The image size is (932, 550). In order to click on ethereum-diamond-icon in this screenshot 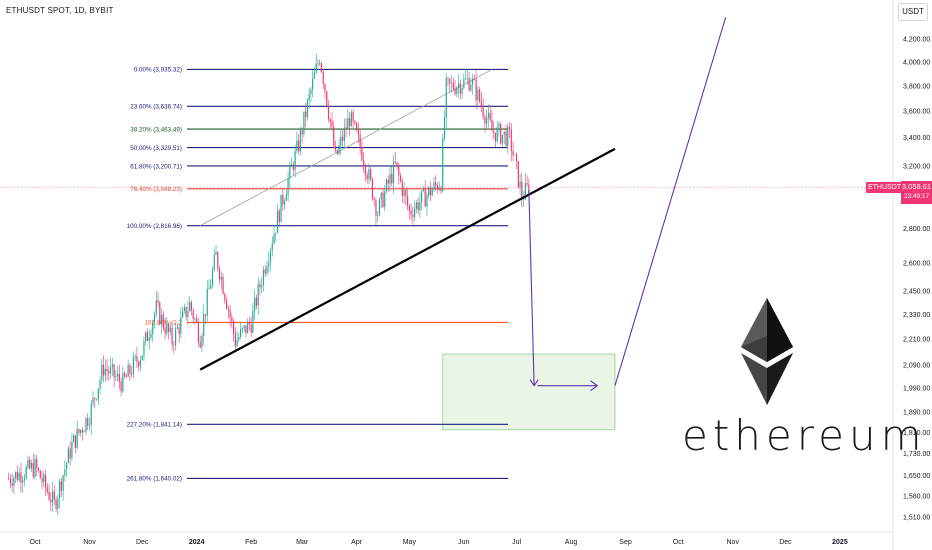, I will do `click(767, 351)`.